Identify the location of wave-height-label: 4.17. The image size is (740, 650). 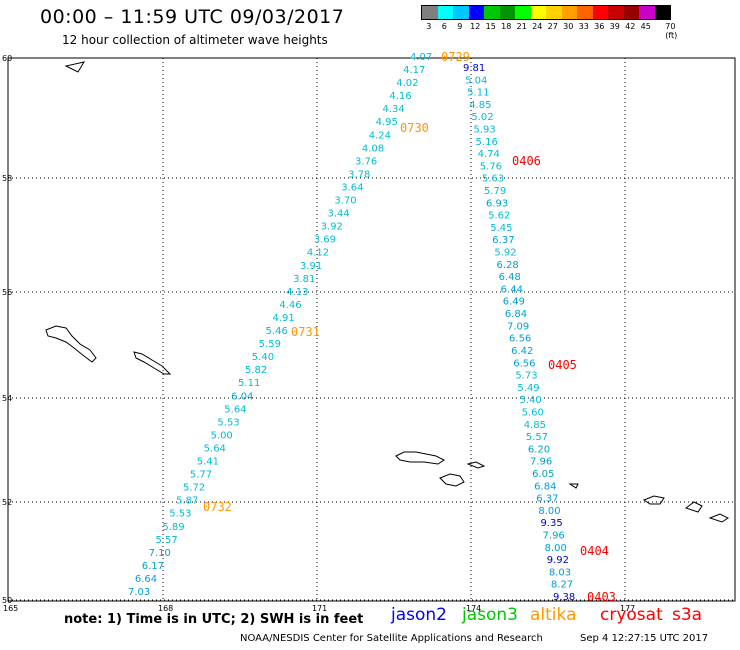
(414, 70).